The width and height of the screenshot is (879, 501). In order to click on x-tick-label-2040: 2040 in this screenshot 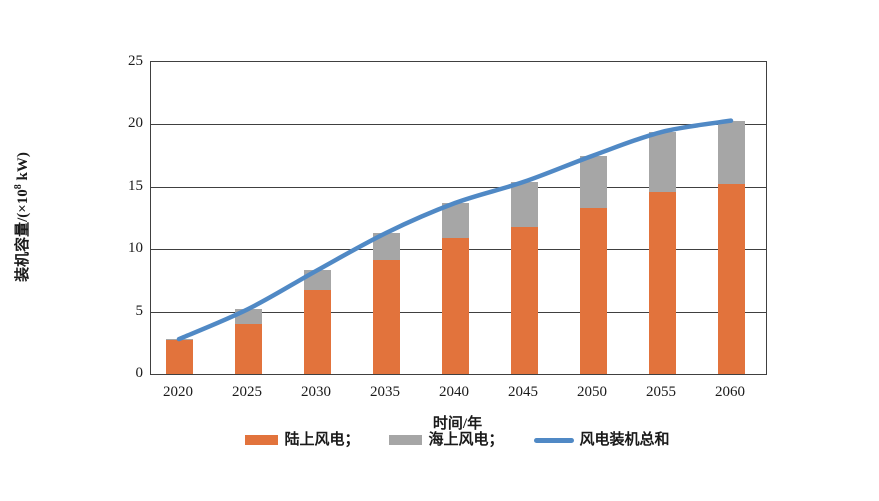, I will do `click(454, 392)`.